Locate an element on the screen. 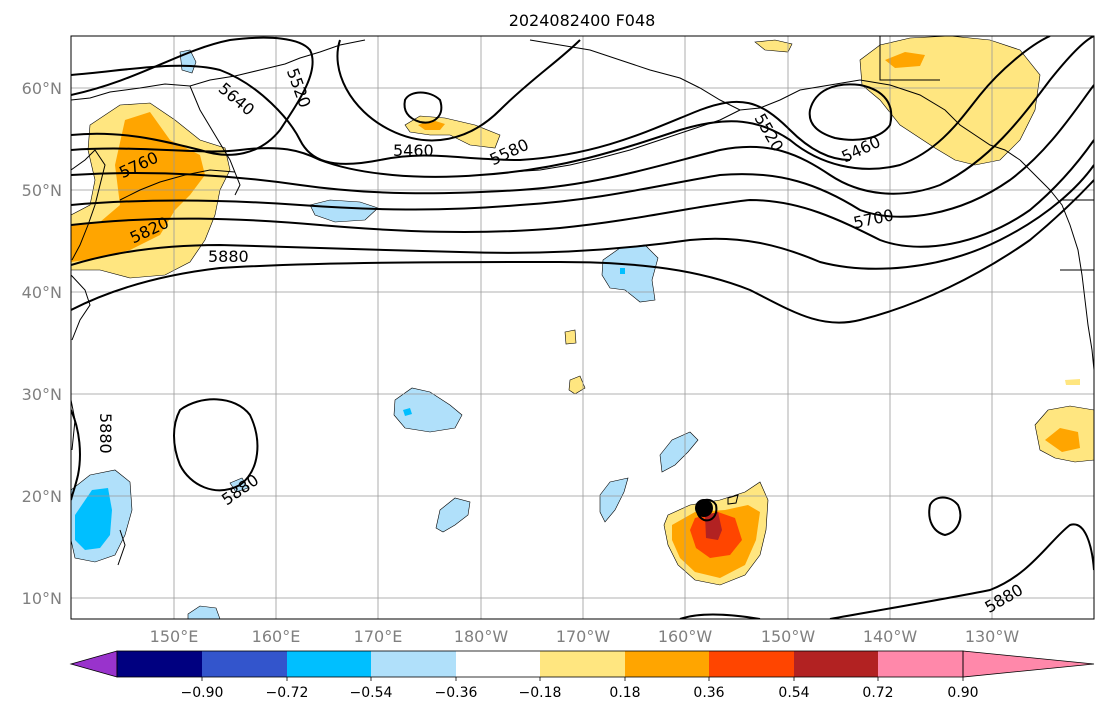  colorbar-tick-label: 0.54 is located at coordinates (793, 693).